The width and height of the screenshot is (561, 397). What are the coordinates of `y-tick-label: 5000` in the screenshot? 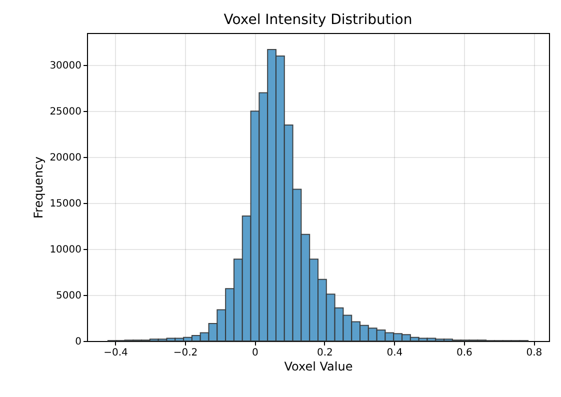 It's located at (69, 296).